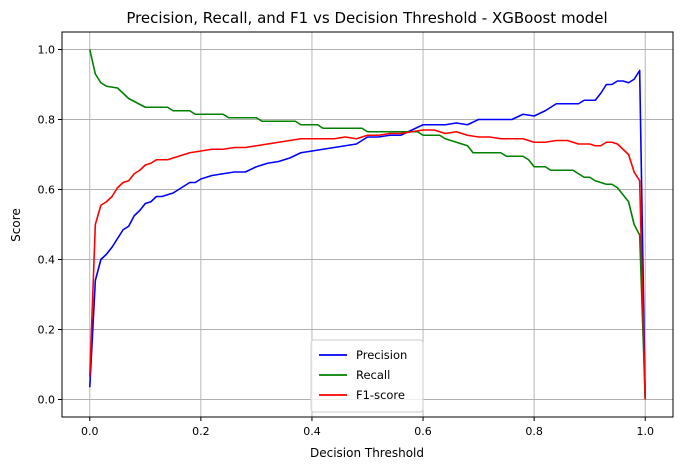  Describe the element at coordinates (367, 453) in the screenshot. I see `x-axis-label: Decision Threshold` at that location.